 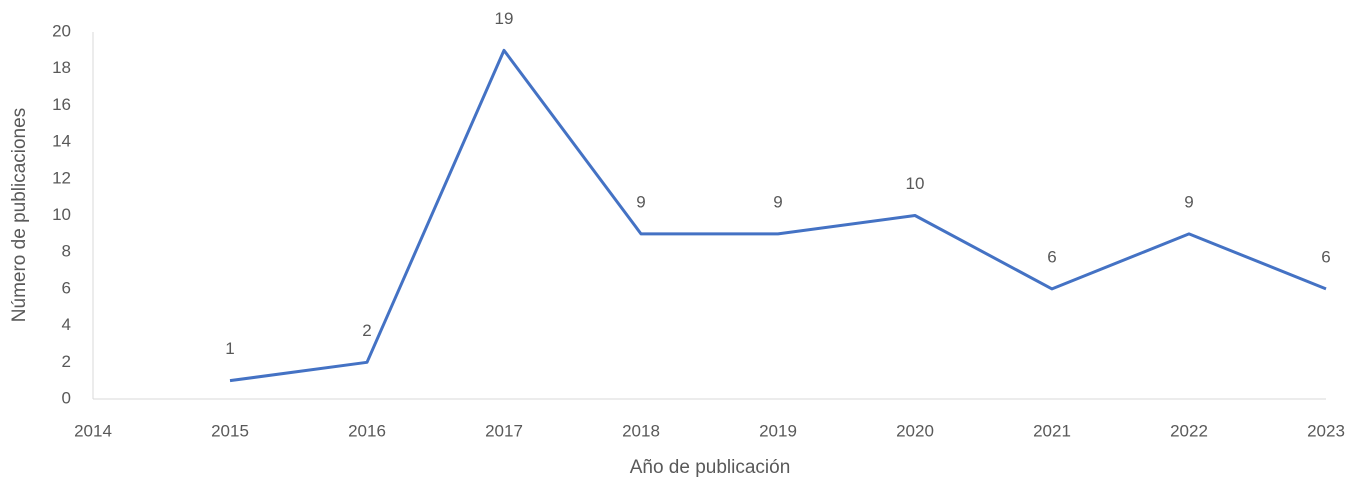 What do you see at coordinates (61, 67) in the screenshot?
I see `y-tick-label: 18` at bounding box center [61, 67].